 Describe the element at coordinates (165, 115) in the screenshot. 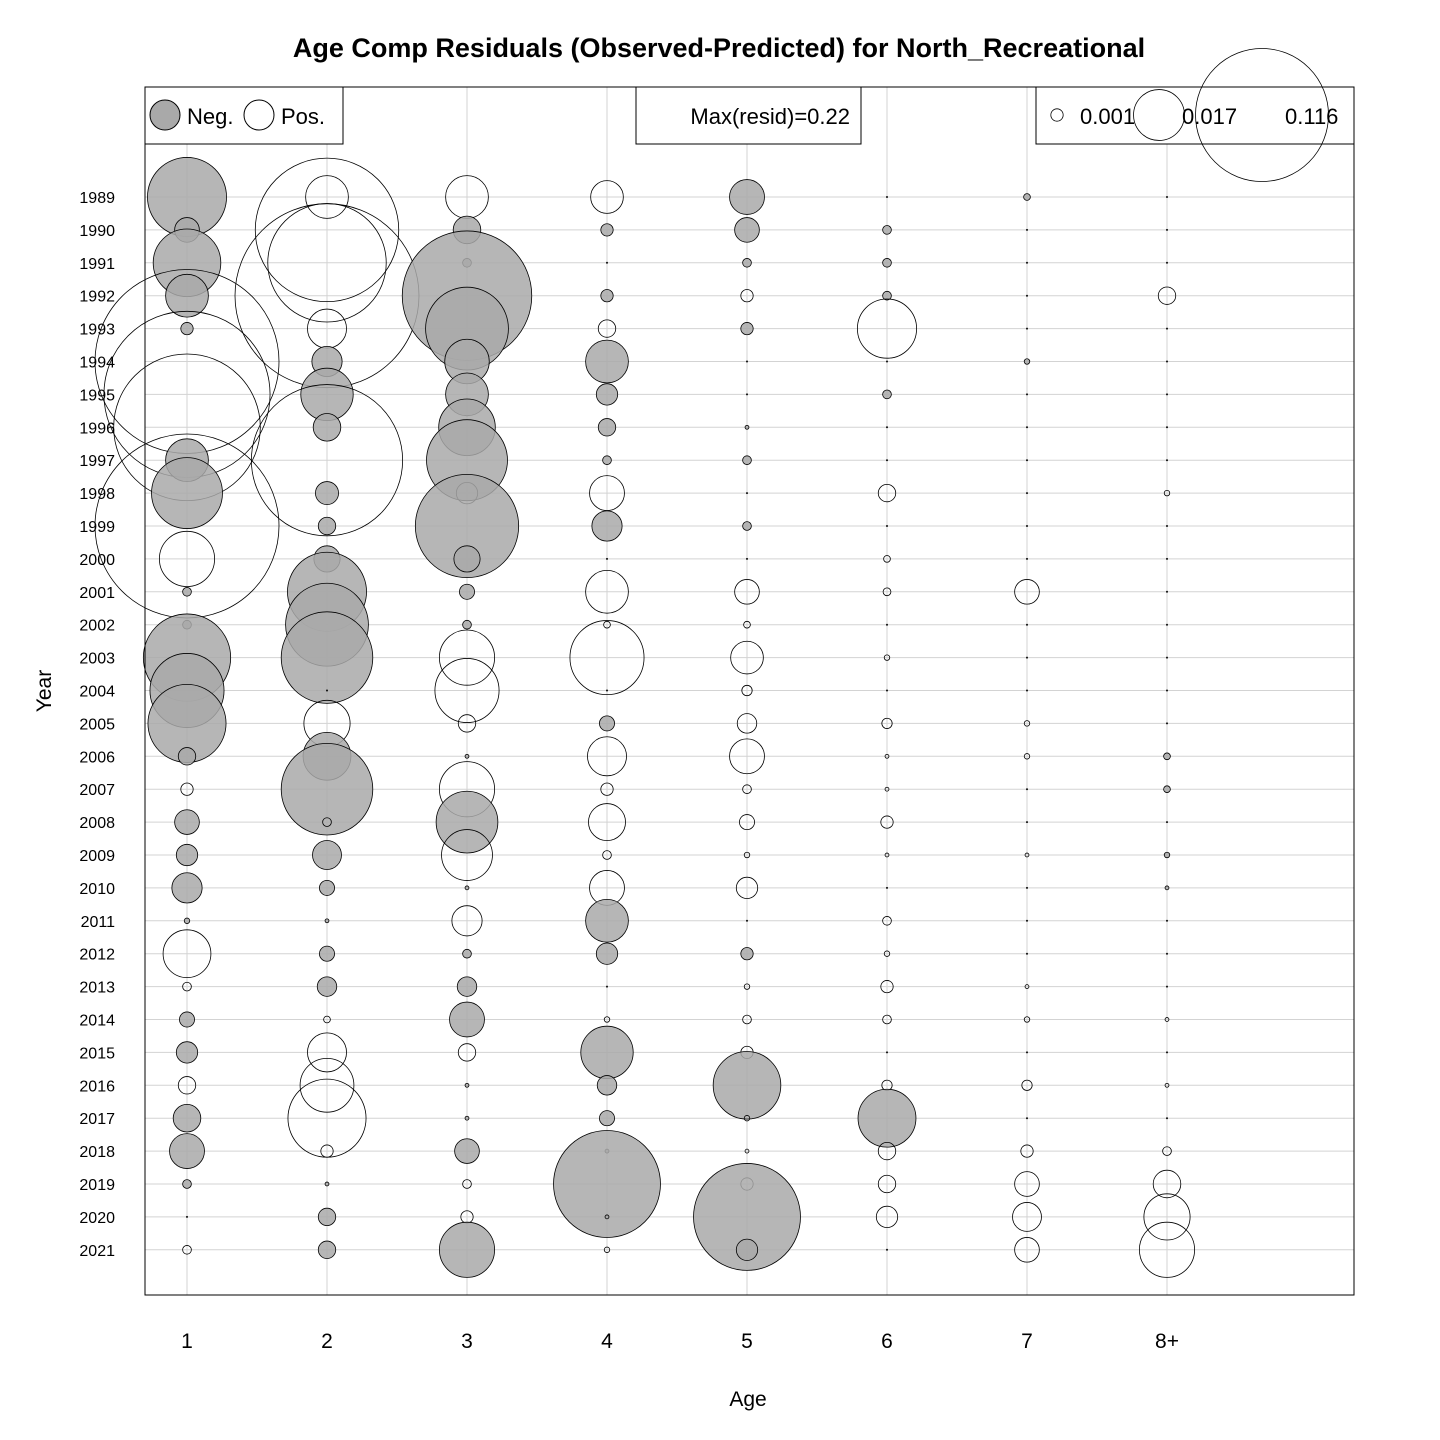

I see `legend-neg-symbol` at that location.